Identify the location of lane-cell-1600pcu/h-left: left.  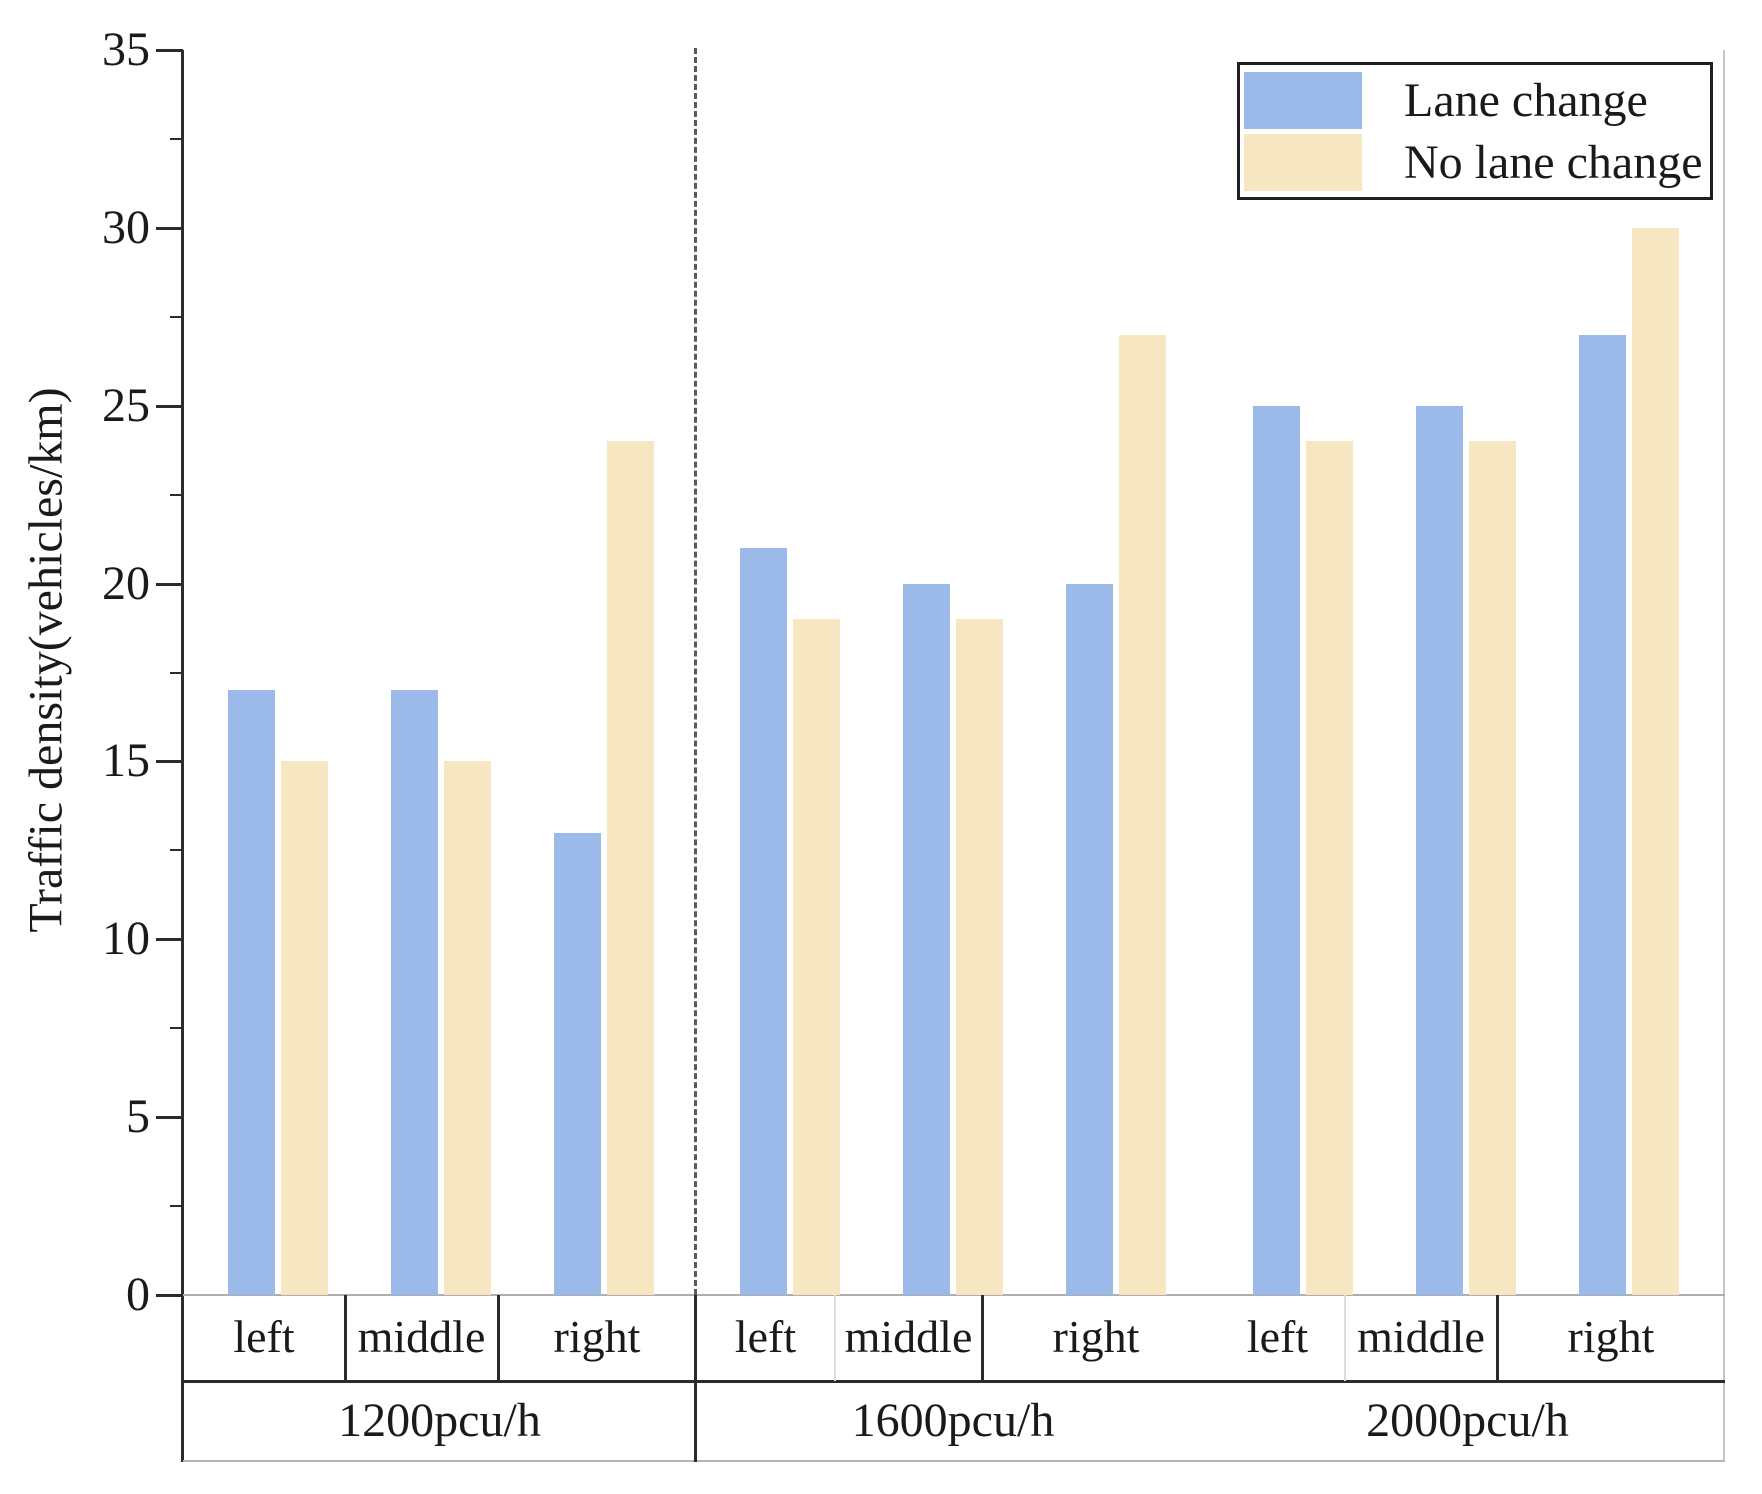
(765, 1336).